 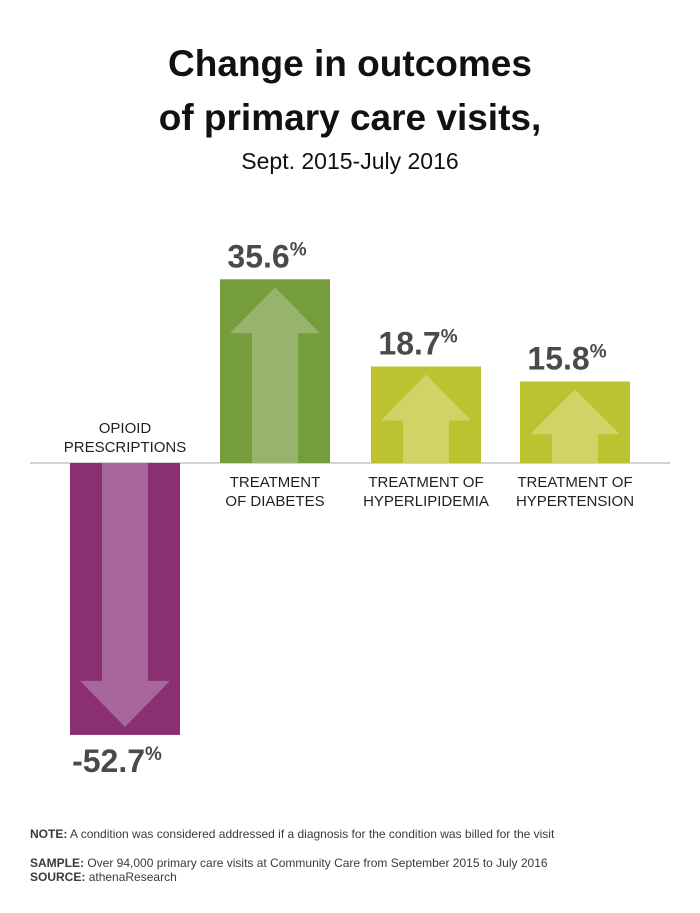 What do you see at coordinates (575, 501) in the screenshot?
I see `category-label: HYPERTENSION` at bounding box center [575, 501].